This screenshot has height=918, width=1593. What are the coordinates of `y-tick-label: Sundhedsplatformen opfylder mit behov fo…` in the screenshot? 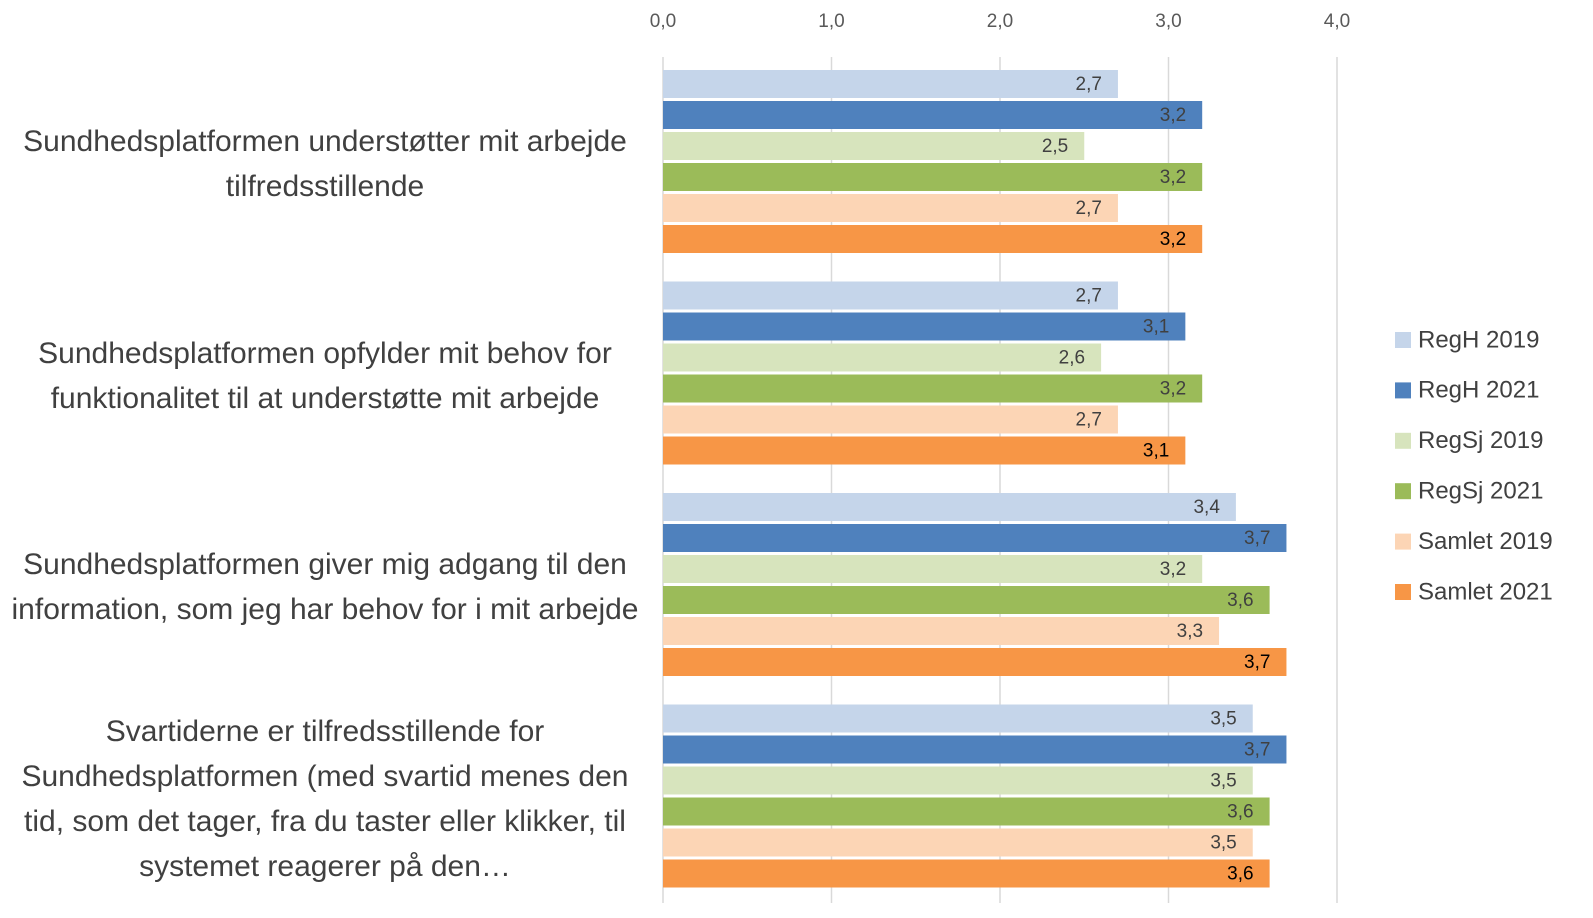 It's located at (325, 375).